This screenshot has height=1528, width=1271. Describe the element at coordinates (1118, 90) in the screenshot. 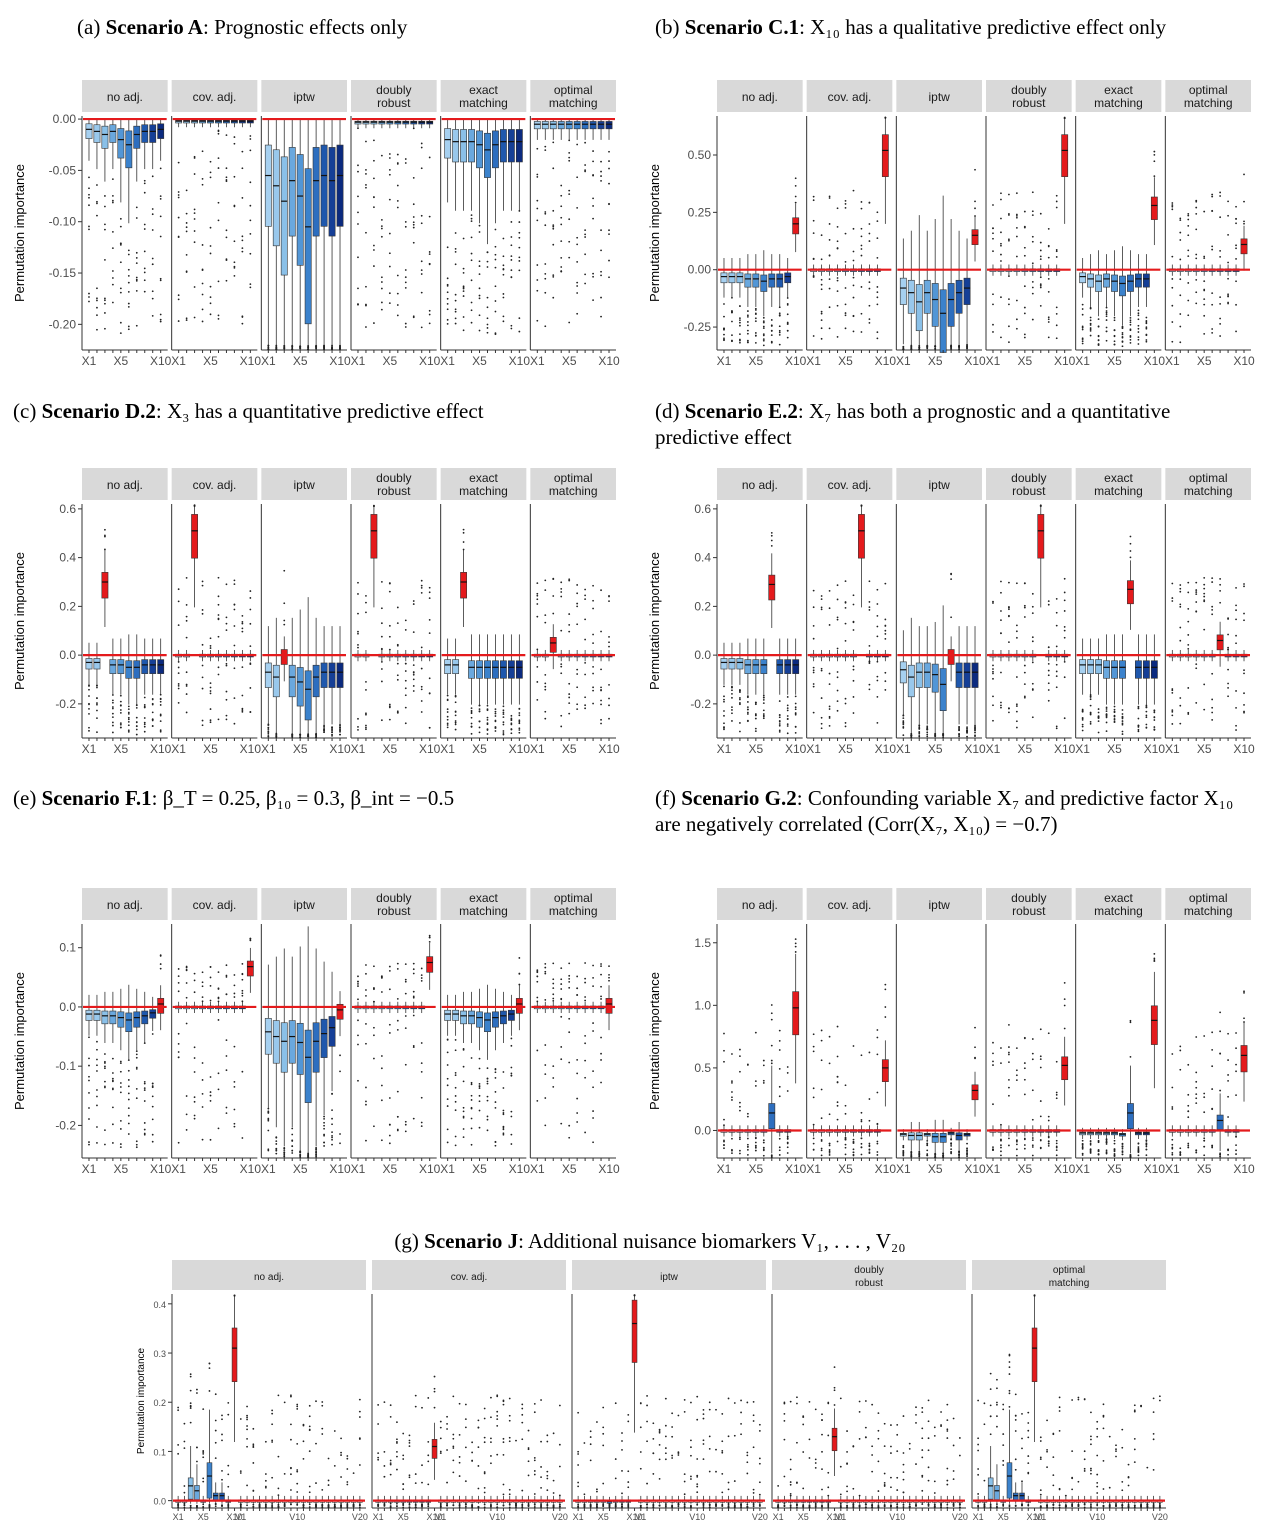

I see `facet-label: exact` at that location.